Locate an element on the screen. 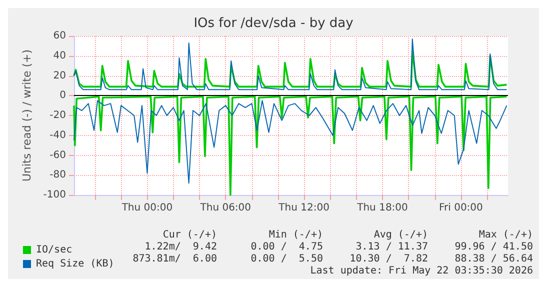  y-axis-title: Units read (-) / write (+) is located at coordinates (27, 115).